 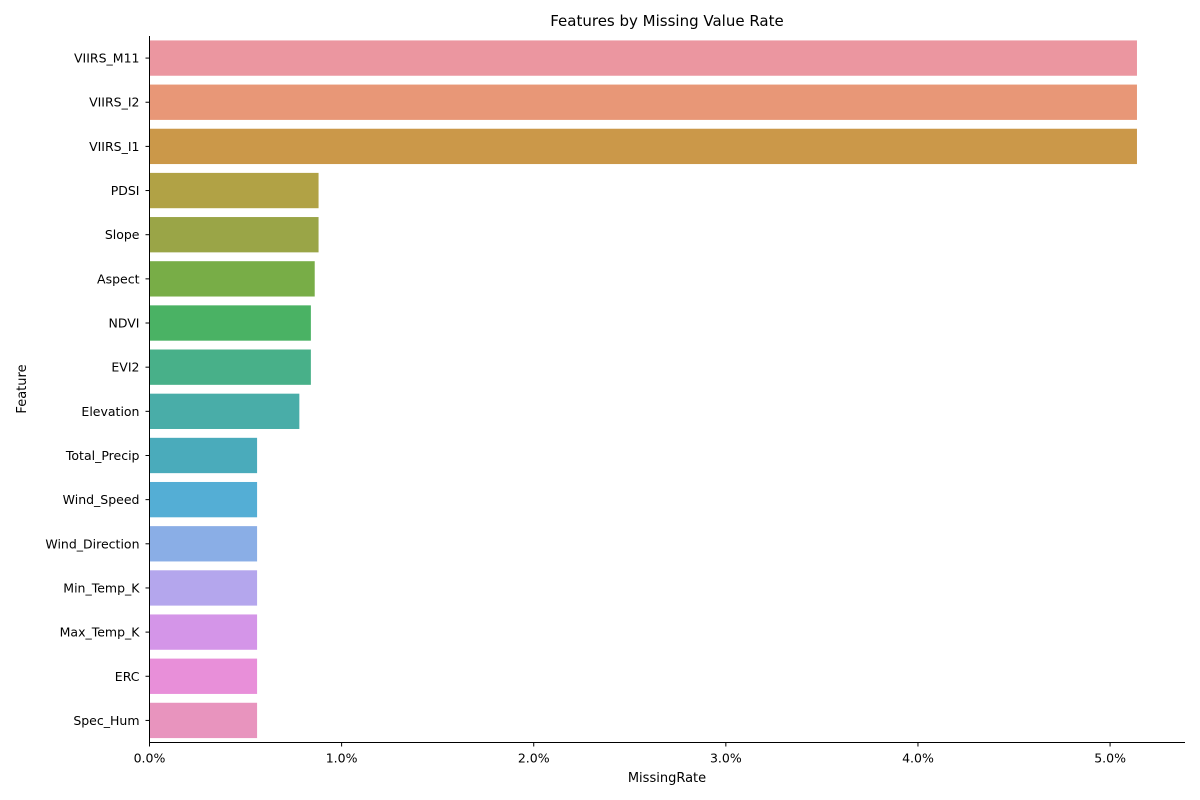 What do you see at coordinates (232, 279) in the screenshot?
I see `bar-aspect` at bounding box center [232, 279].